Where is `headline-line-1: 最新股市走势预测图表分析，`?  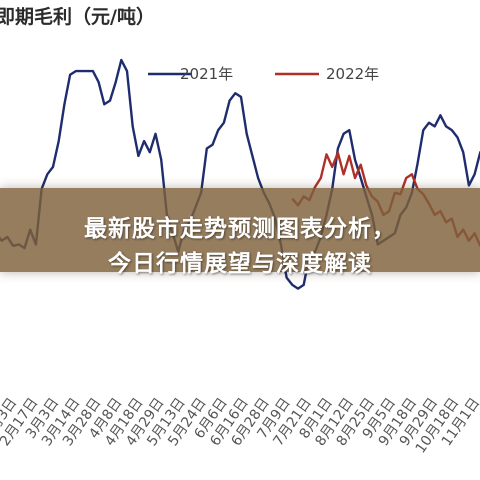
headline-line-1: 最新股市走势预测图表分析， is located at coordinates (240, 229).